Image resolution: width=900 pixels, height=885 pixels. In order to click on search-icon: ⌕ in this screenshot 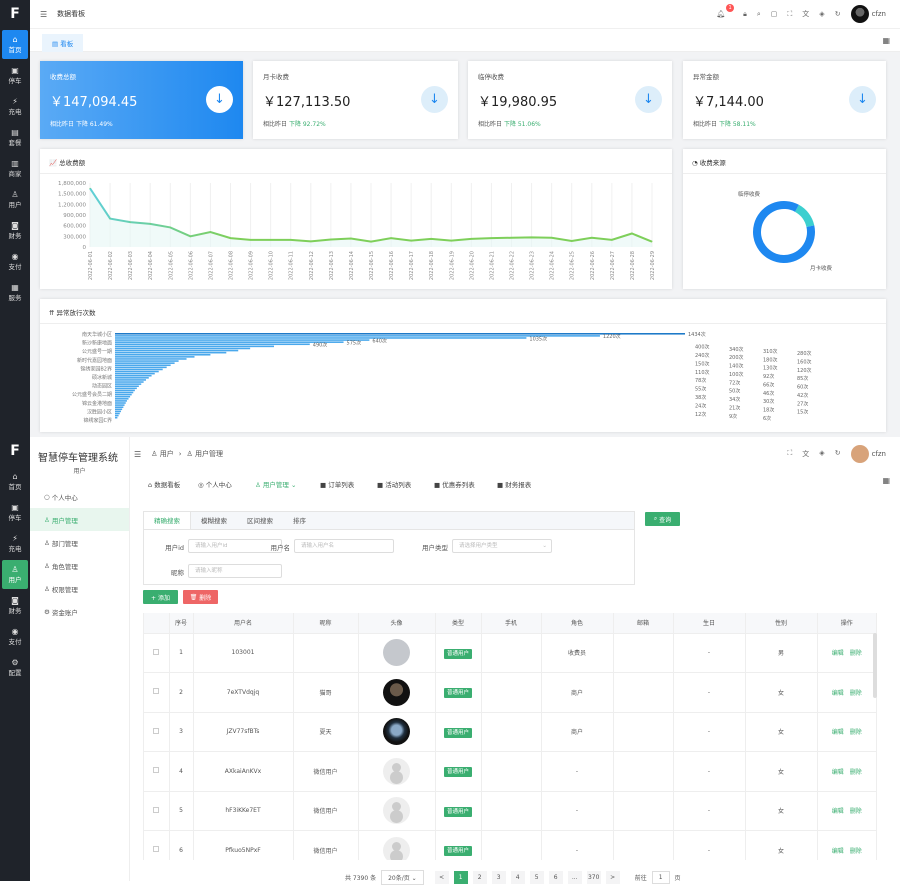, I will do `click(758, 13)`.